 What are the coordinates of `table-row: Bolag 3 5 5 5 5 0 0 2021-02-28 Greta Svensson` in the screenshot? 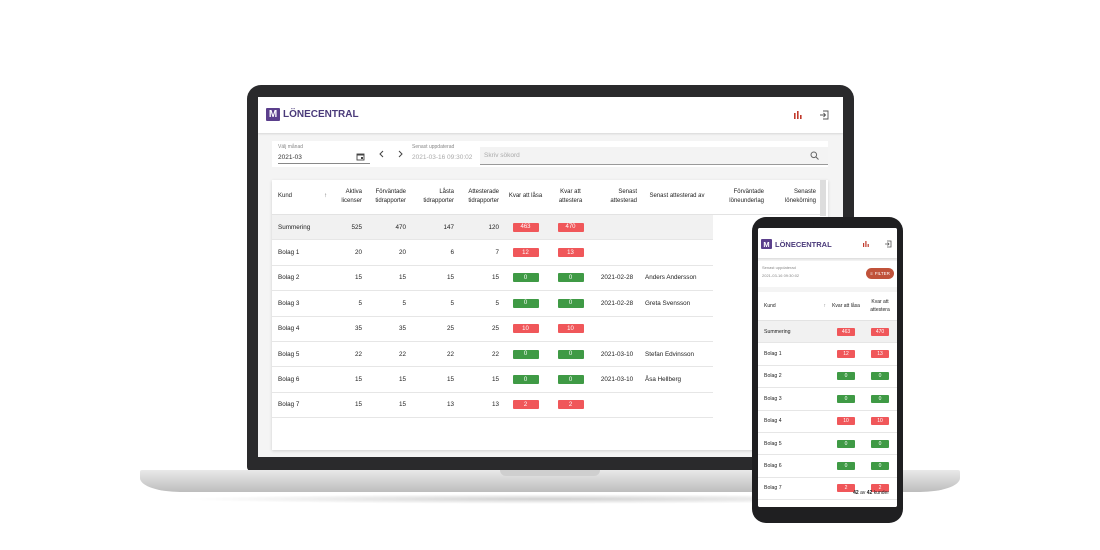 It's located at (546, 303).